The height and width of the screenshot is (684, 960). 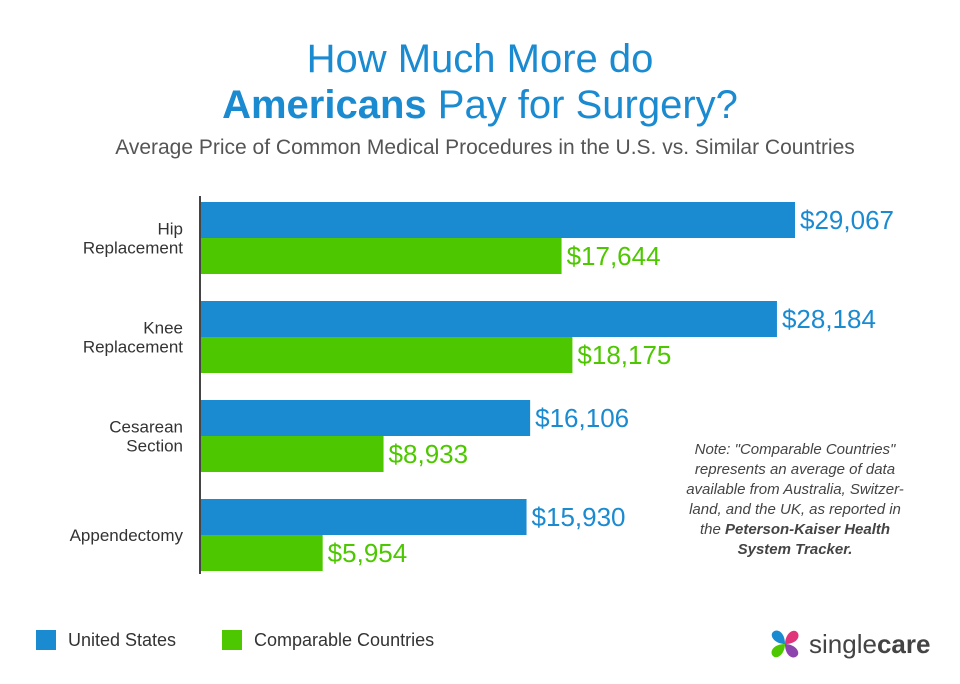 What do you see at coordinates (146, 427) in the screenshot?
I see `category-label: Cesarean` at bounding box center [146, 427].